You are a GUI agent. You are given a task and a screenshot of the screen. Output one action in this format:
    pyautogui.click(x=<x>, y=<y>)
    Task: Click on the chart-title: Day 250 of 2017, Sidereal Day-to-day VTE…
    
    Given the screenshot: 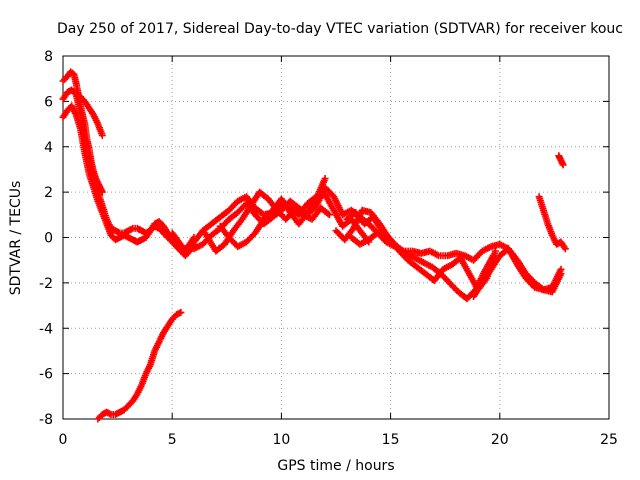 What is the action you would take?
    pyautogui.click(x=340, y=29)
    